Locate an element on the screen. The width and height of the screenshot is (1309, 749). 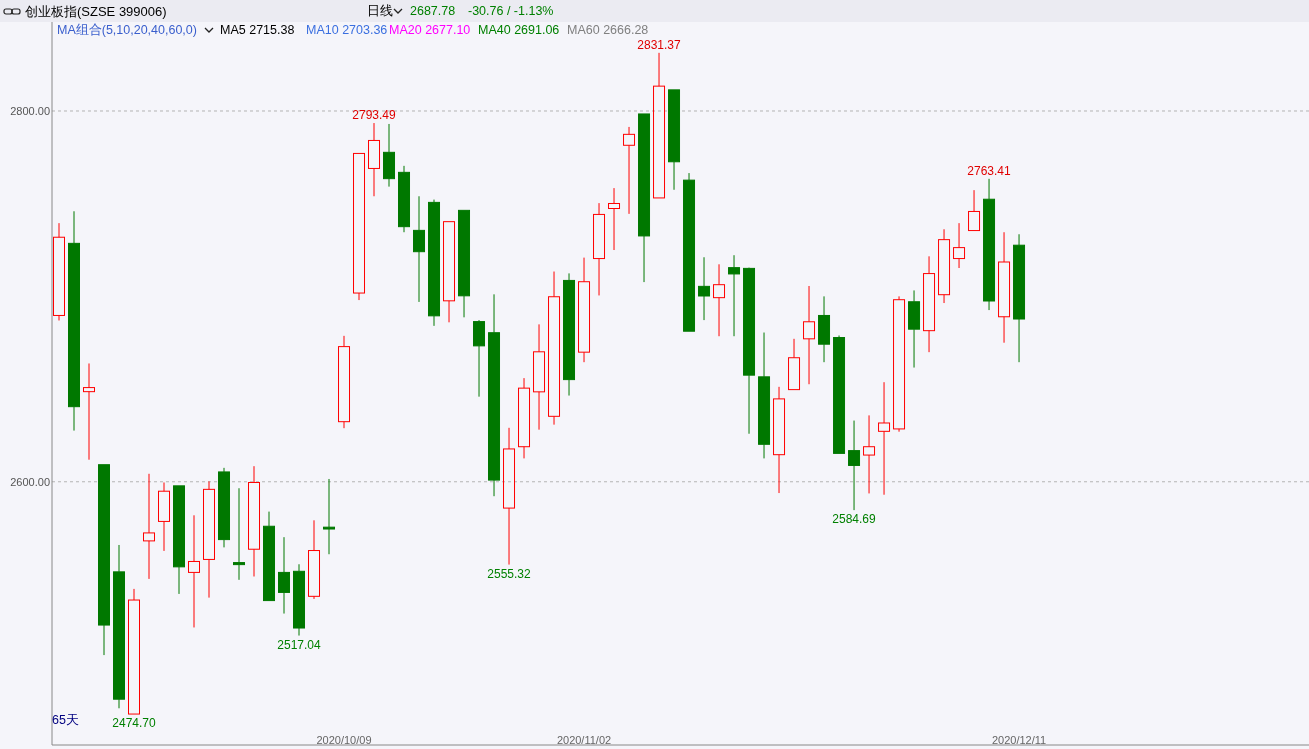
annotation: MA60 2666.28 is located at coordinates (608, 30).